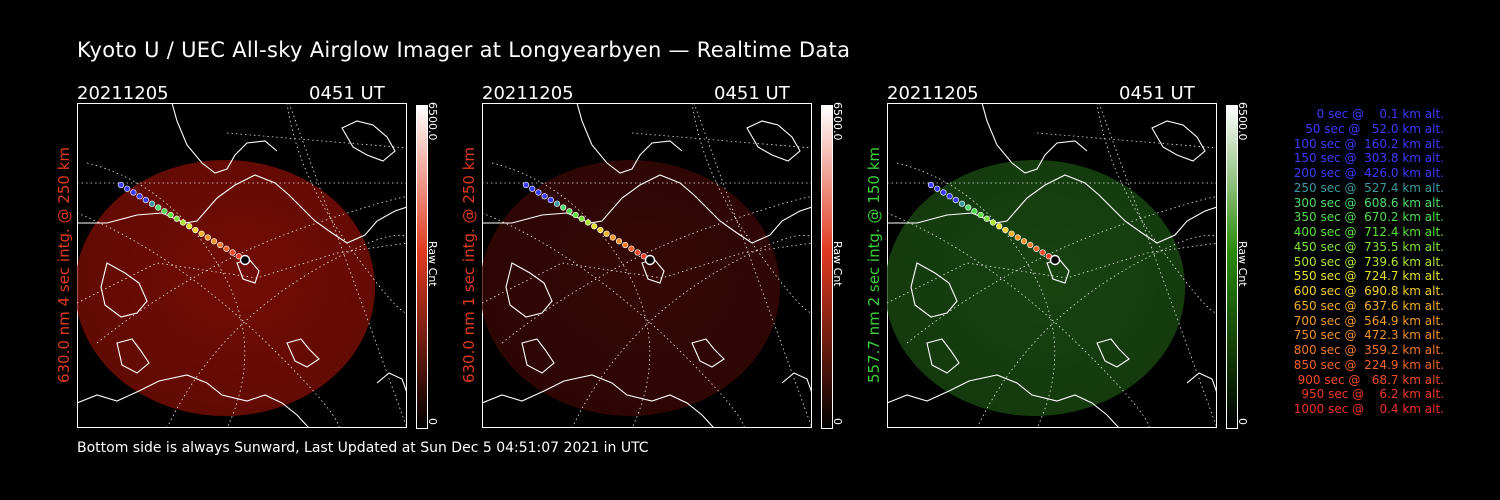 This screenshot has width=1500, height=500. I want to click on channel-label: 630.0 nm 4 sec intg. @ 250 km, so click(64, 265).